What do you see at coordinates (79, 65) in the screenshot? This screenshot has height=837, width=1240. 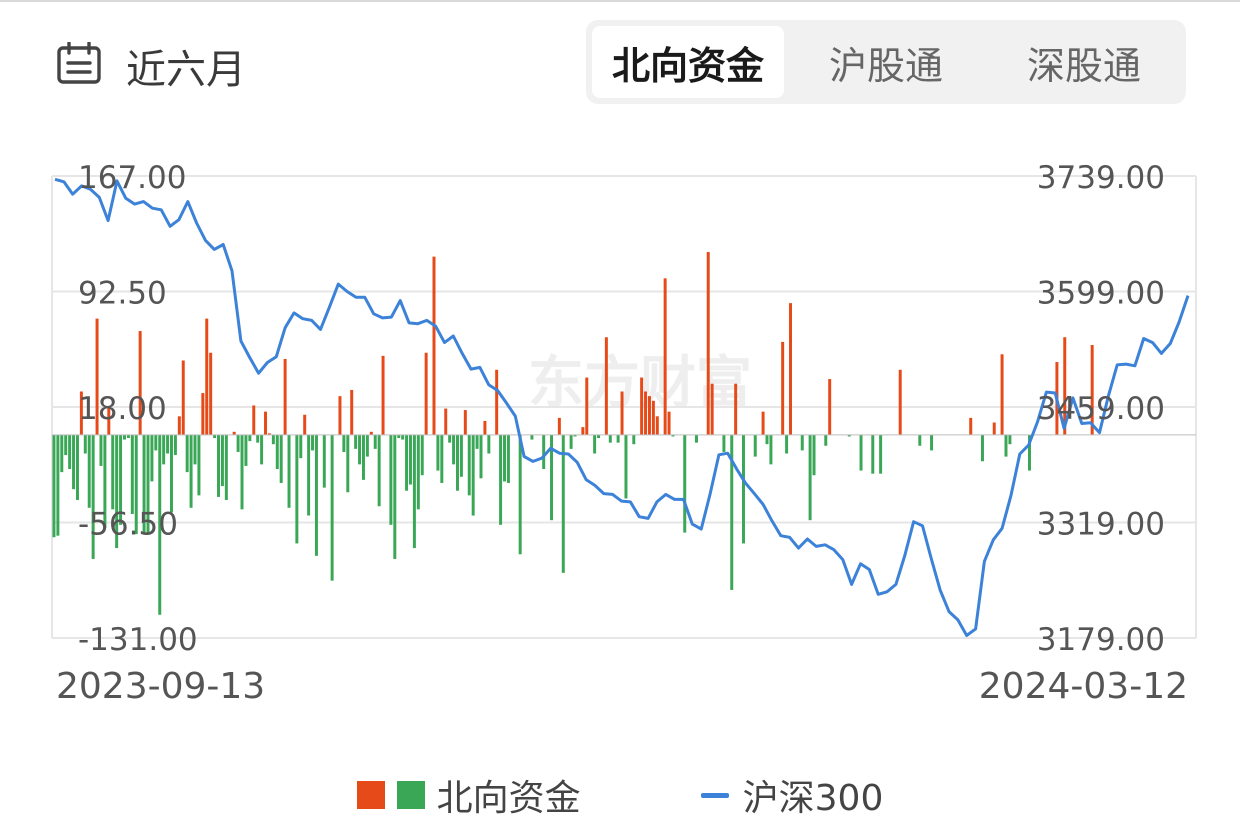 I see `calendar-icon` at bounding box center [79, 65].